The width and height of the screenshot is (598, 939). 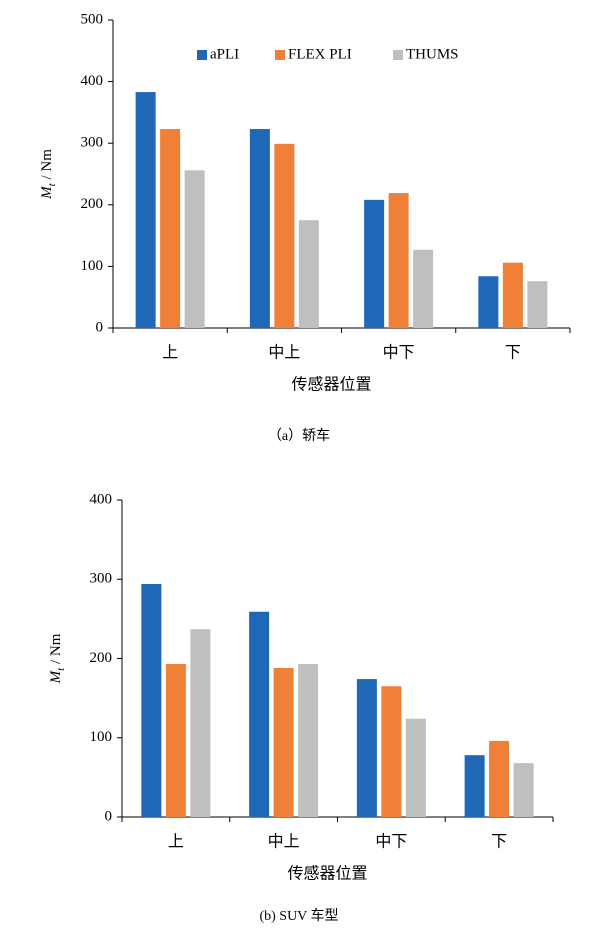 What do you see at coordinates (298, 915) in the screenshot?
I see `caption: (b) SUV 车型` at bounding box center [298, 915].